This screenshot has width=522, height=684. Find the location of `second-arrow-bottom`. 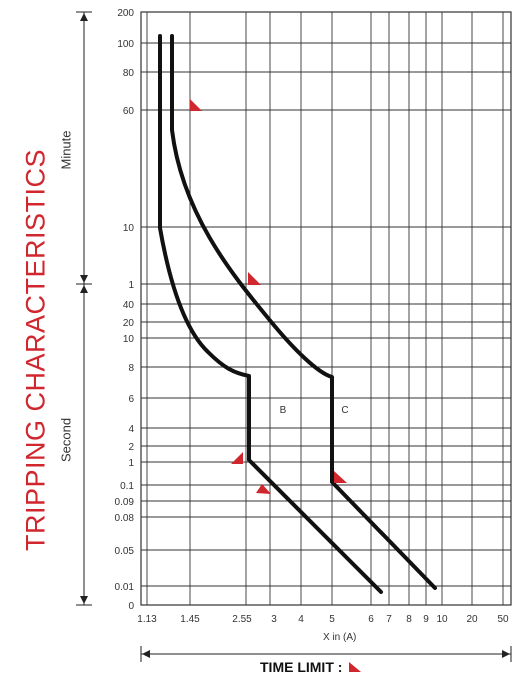

second-arrow-bottom is located at coordinates (84, 600).